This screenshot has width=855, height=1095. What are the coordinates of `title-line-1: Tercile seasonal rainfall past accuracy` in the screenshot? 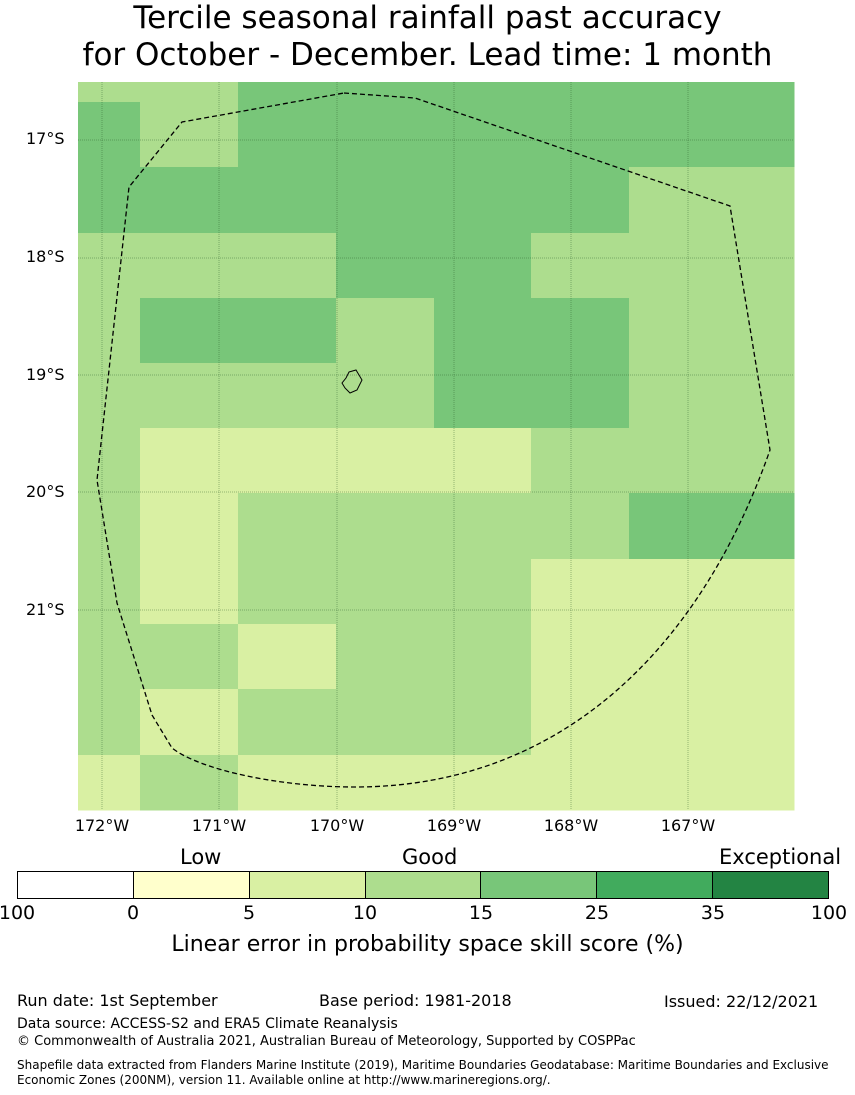 It's located at (427, 18).